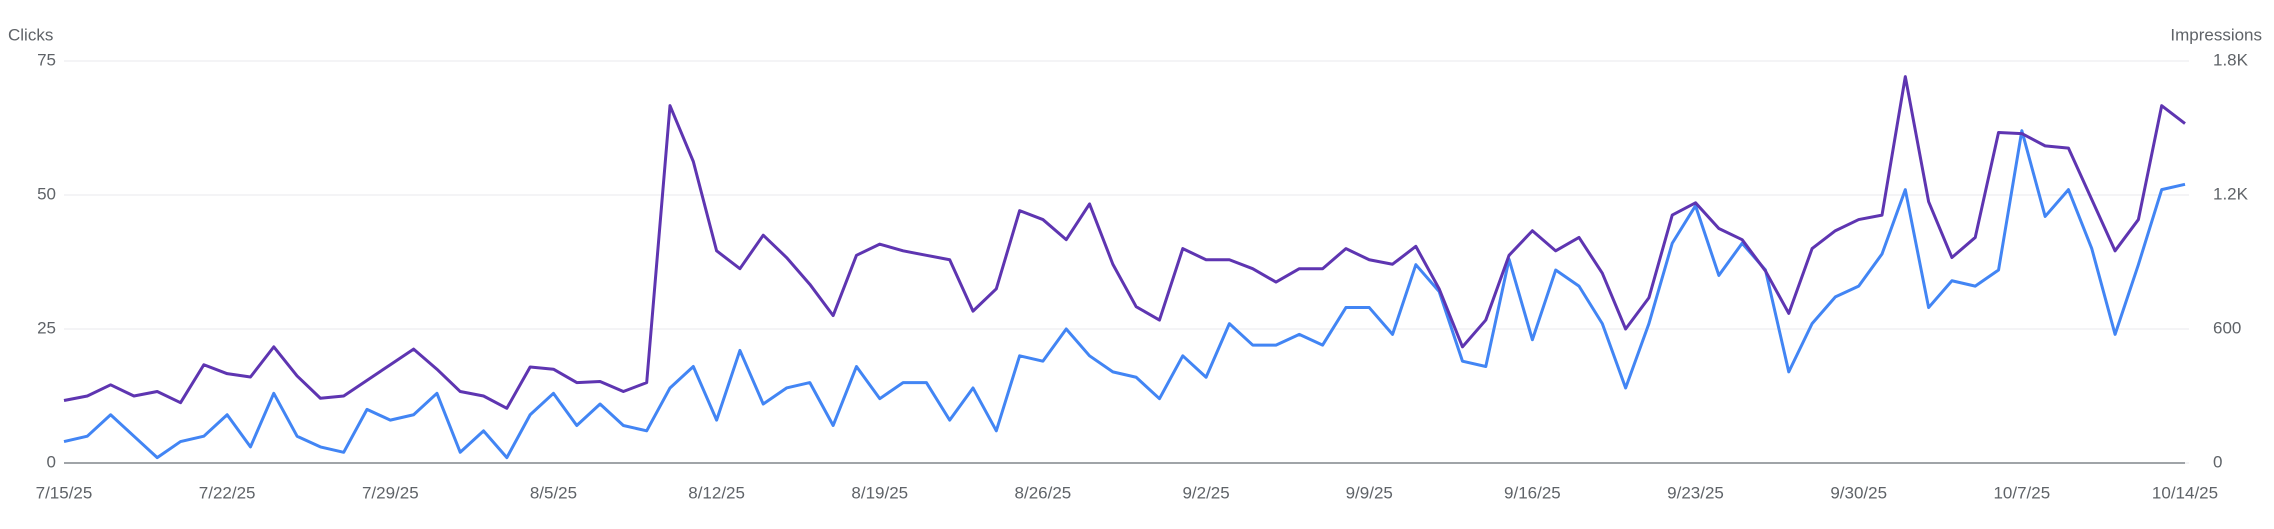  Describe the element at coordinates (1858, 492) in the screenshot. I see `x-tick-label: 9/30/25` at that location.